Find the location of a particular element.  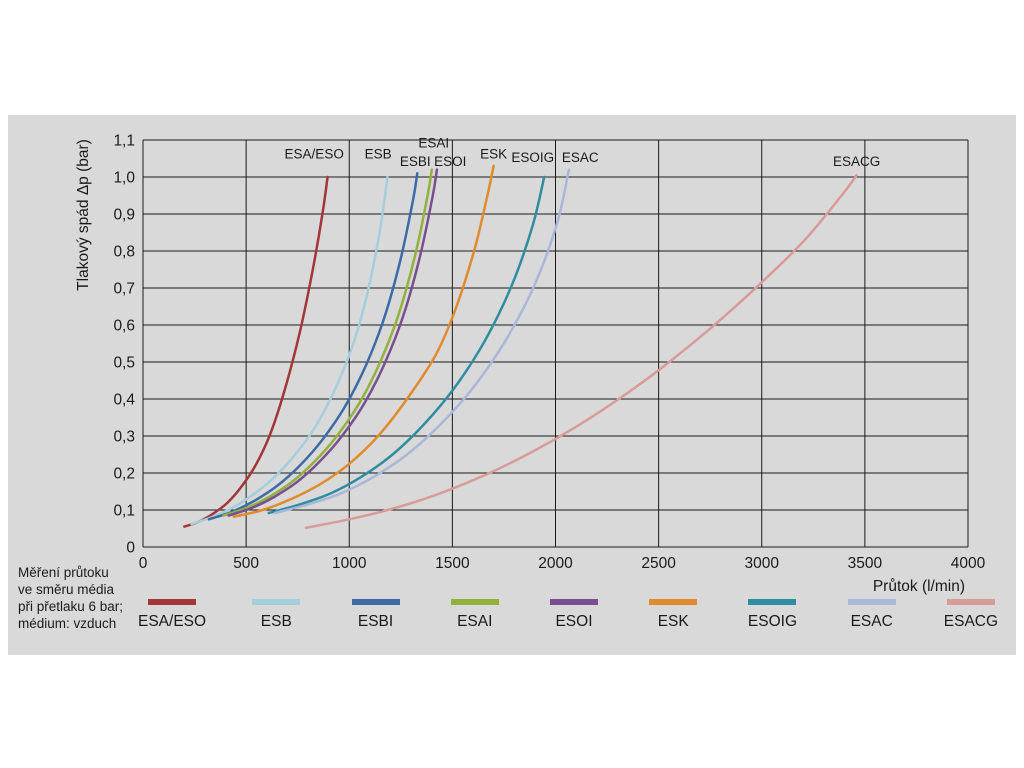

y-tick-label: 0,9 is located at coordinates (124, 215).